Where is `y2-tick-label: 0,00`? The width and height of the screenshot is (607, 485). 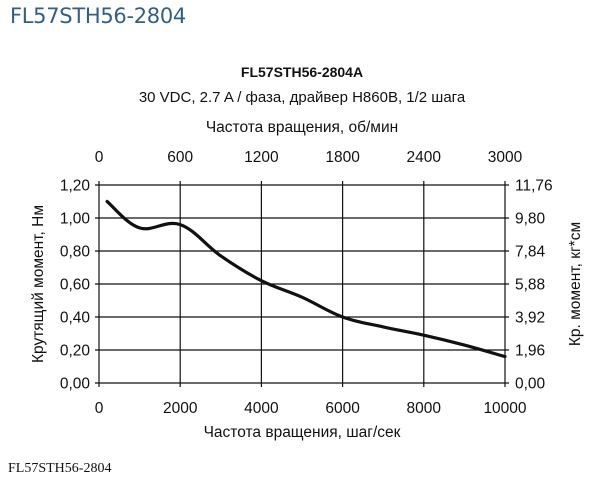 y2-tick-label: 0,00 is located at coordinates (530, 384).